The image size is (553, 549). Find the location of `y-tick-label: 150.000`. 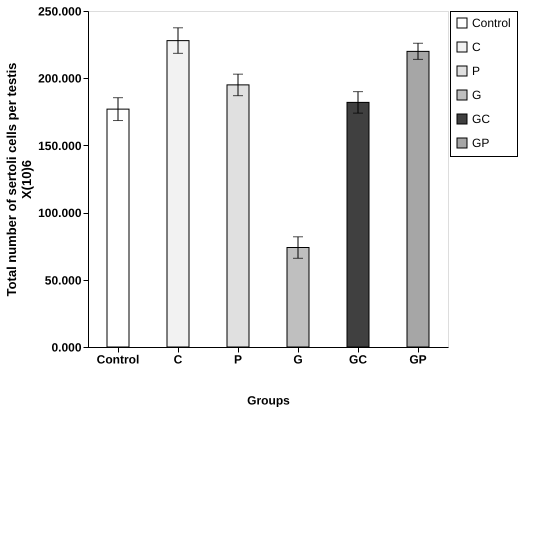

y-tick-label: 150.000 is located at coordinates (60, 145).